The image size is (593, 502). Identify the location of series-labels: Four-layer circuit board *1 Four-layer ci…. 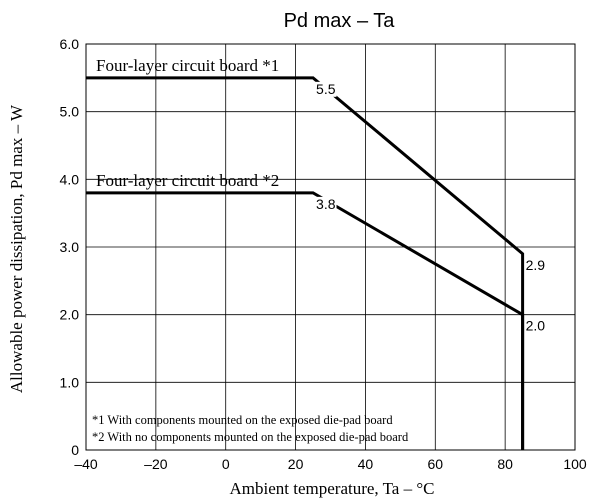
(187, 123).